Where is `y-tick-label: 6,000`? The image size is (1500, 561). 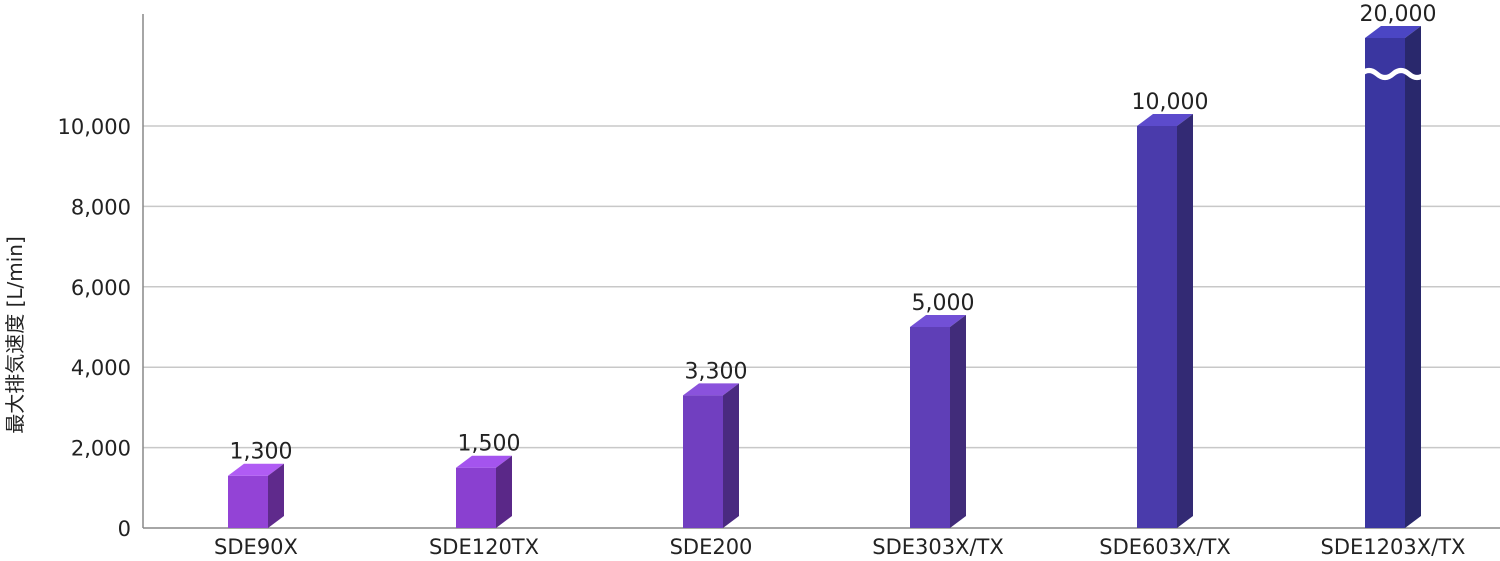 y-tick-label: 6,000 is located at coordinates (101, 288).